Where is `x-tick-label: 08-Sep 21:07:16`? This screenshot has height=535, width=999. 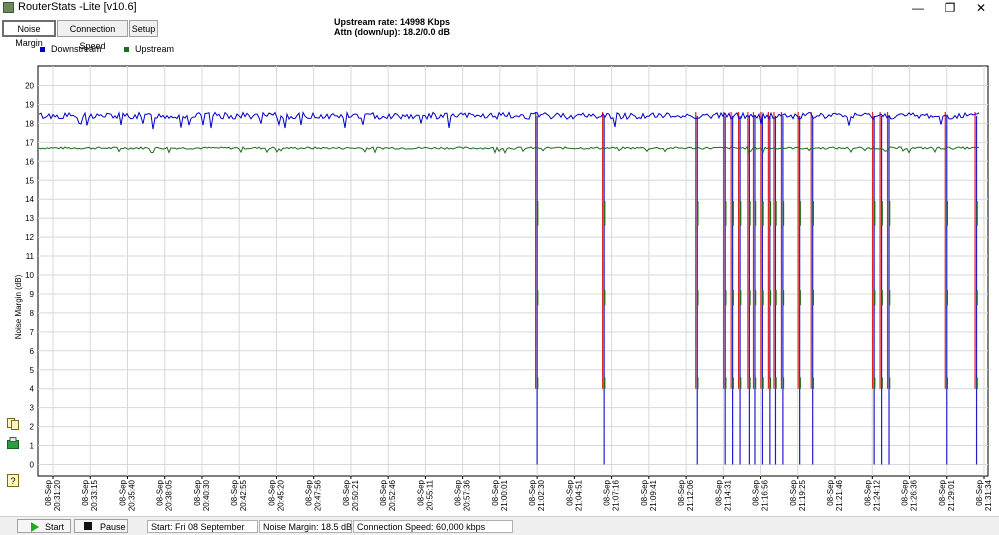 x-tick-label: 08-Sep 21:07:16 is located at coordinates (612, 495).